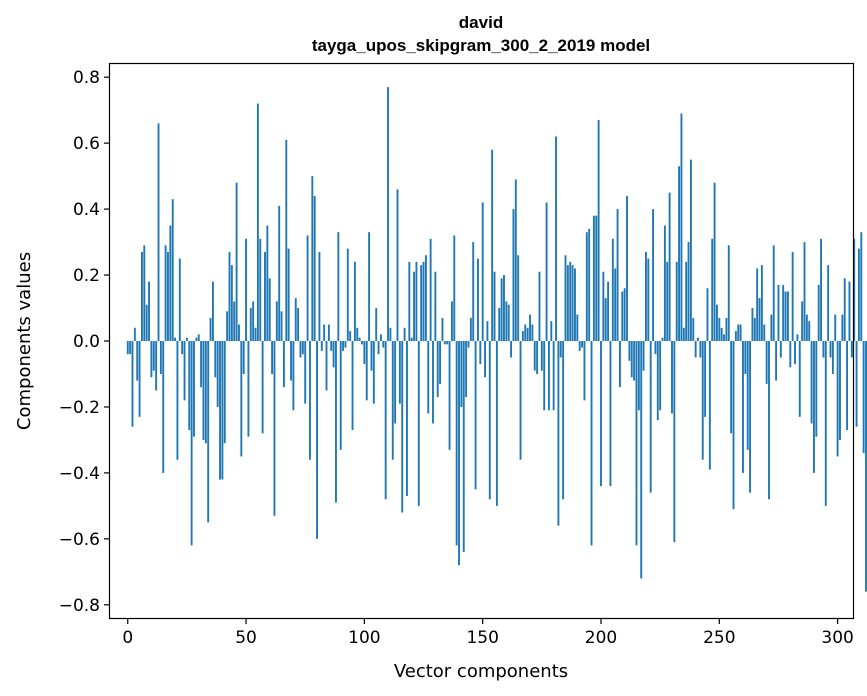  What do you see at coordinates (79, 540) in the screenshot?
I see `y-tick-label: −0.6` at bounding box center [79, 540].